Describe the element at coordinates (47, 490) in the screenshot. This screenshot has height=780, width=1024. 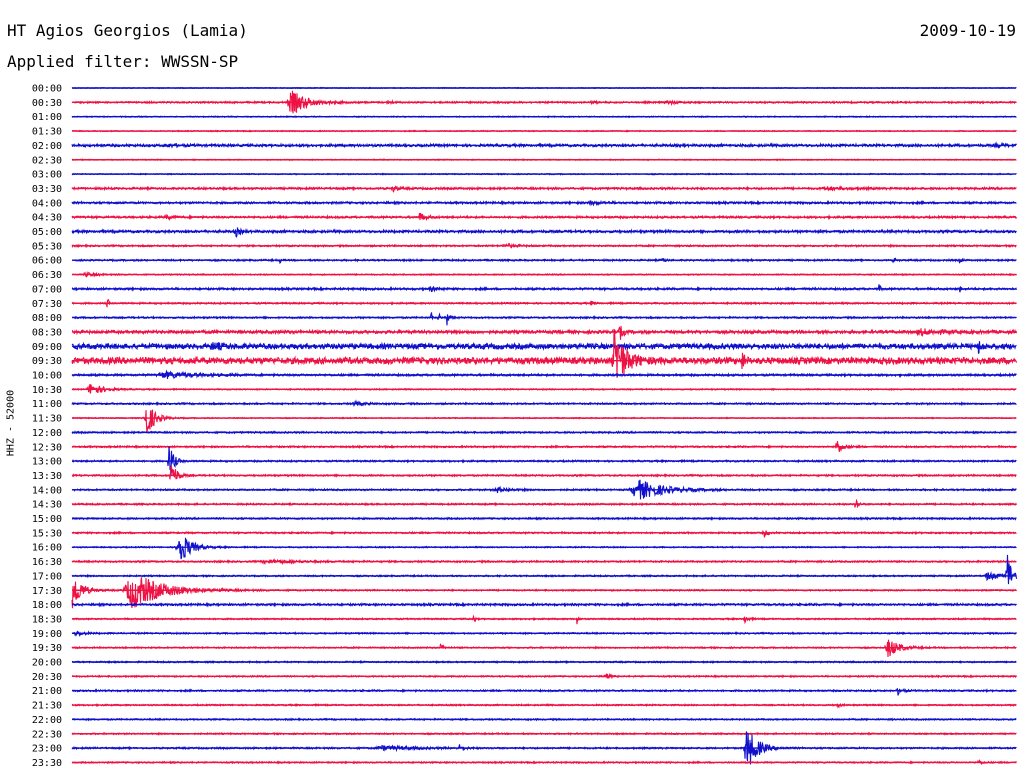
I see `time-label: 14:00` at that location.